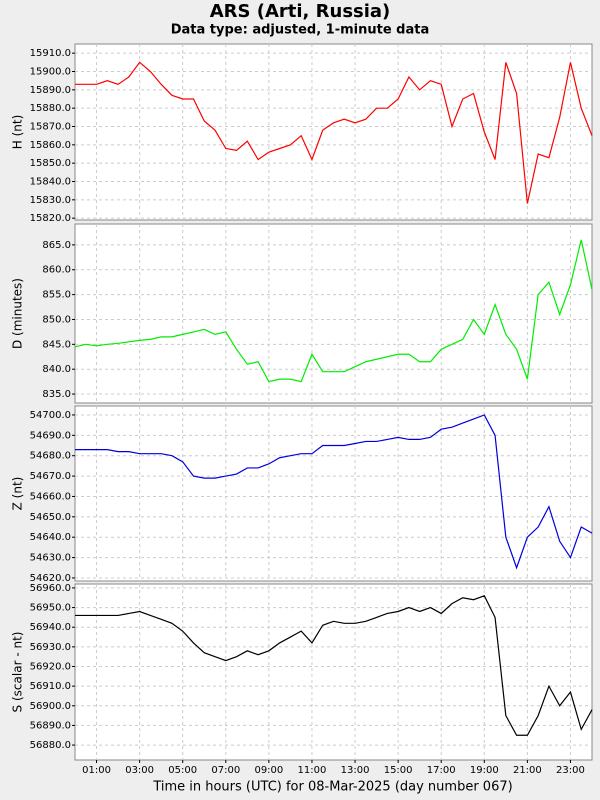  Describe the element at coordinates (50, 200) in the screenshot. I see `y-tick-label: 15830.0` at that location.